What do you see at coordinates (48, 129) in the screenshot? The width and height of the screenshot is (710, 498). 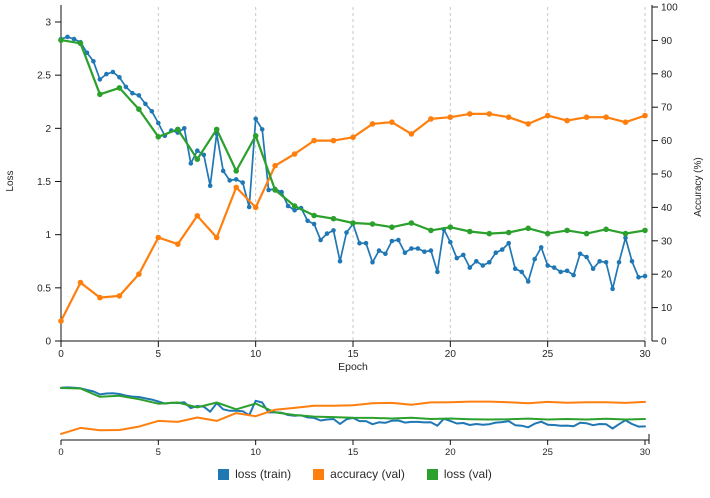 I see `svg-text: 2` at bounding box center [48, 129].